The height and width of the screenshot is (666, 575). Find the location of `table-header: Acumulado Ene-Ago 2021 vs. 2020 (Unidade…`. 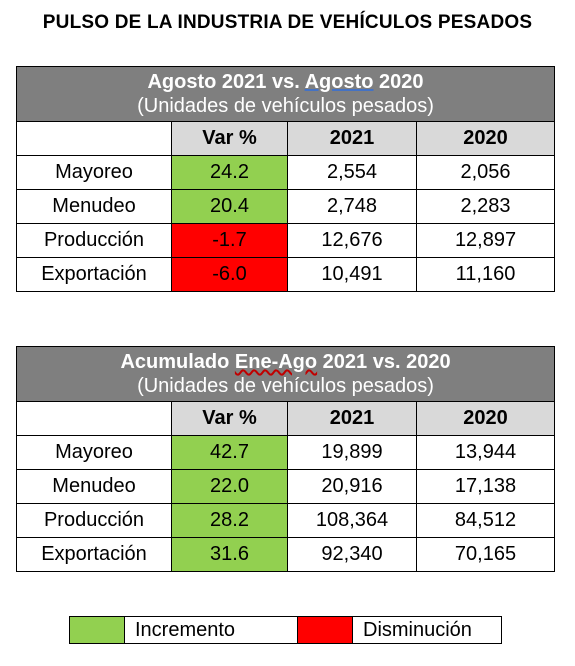

table-header: Acumulado Ene-Ago 2021 vs. 2020 (Unidade… is located at coordinates (285, 374).